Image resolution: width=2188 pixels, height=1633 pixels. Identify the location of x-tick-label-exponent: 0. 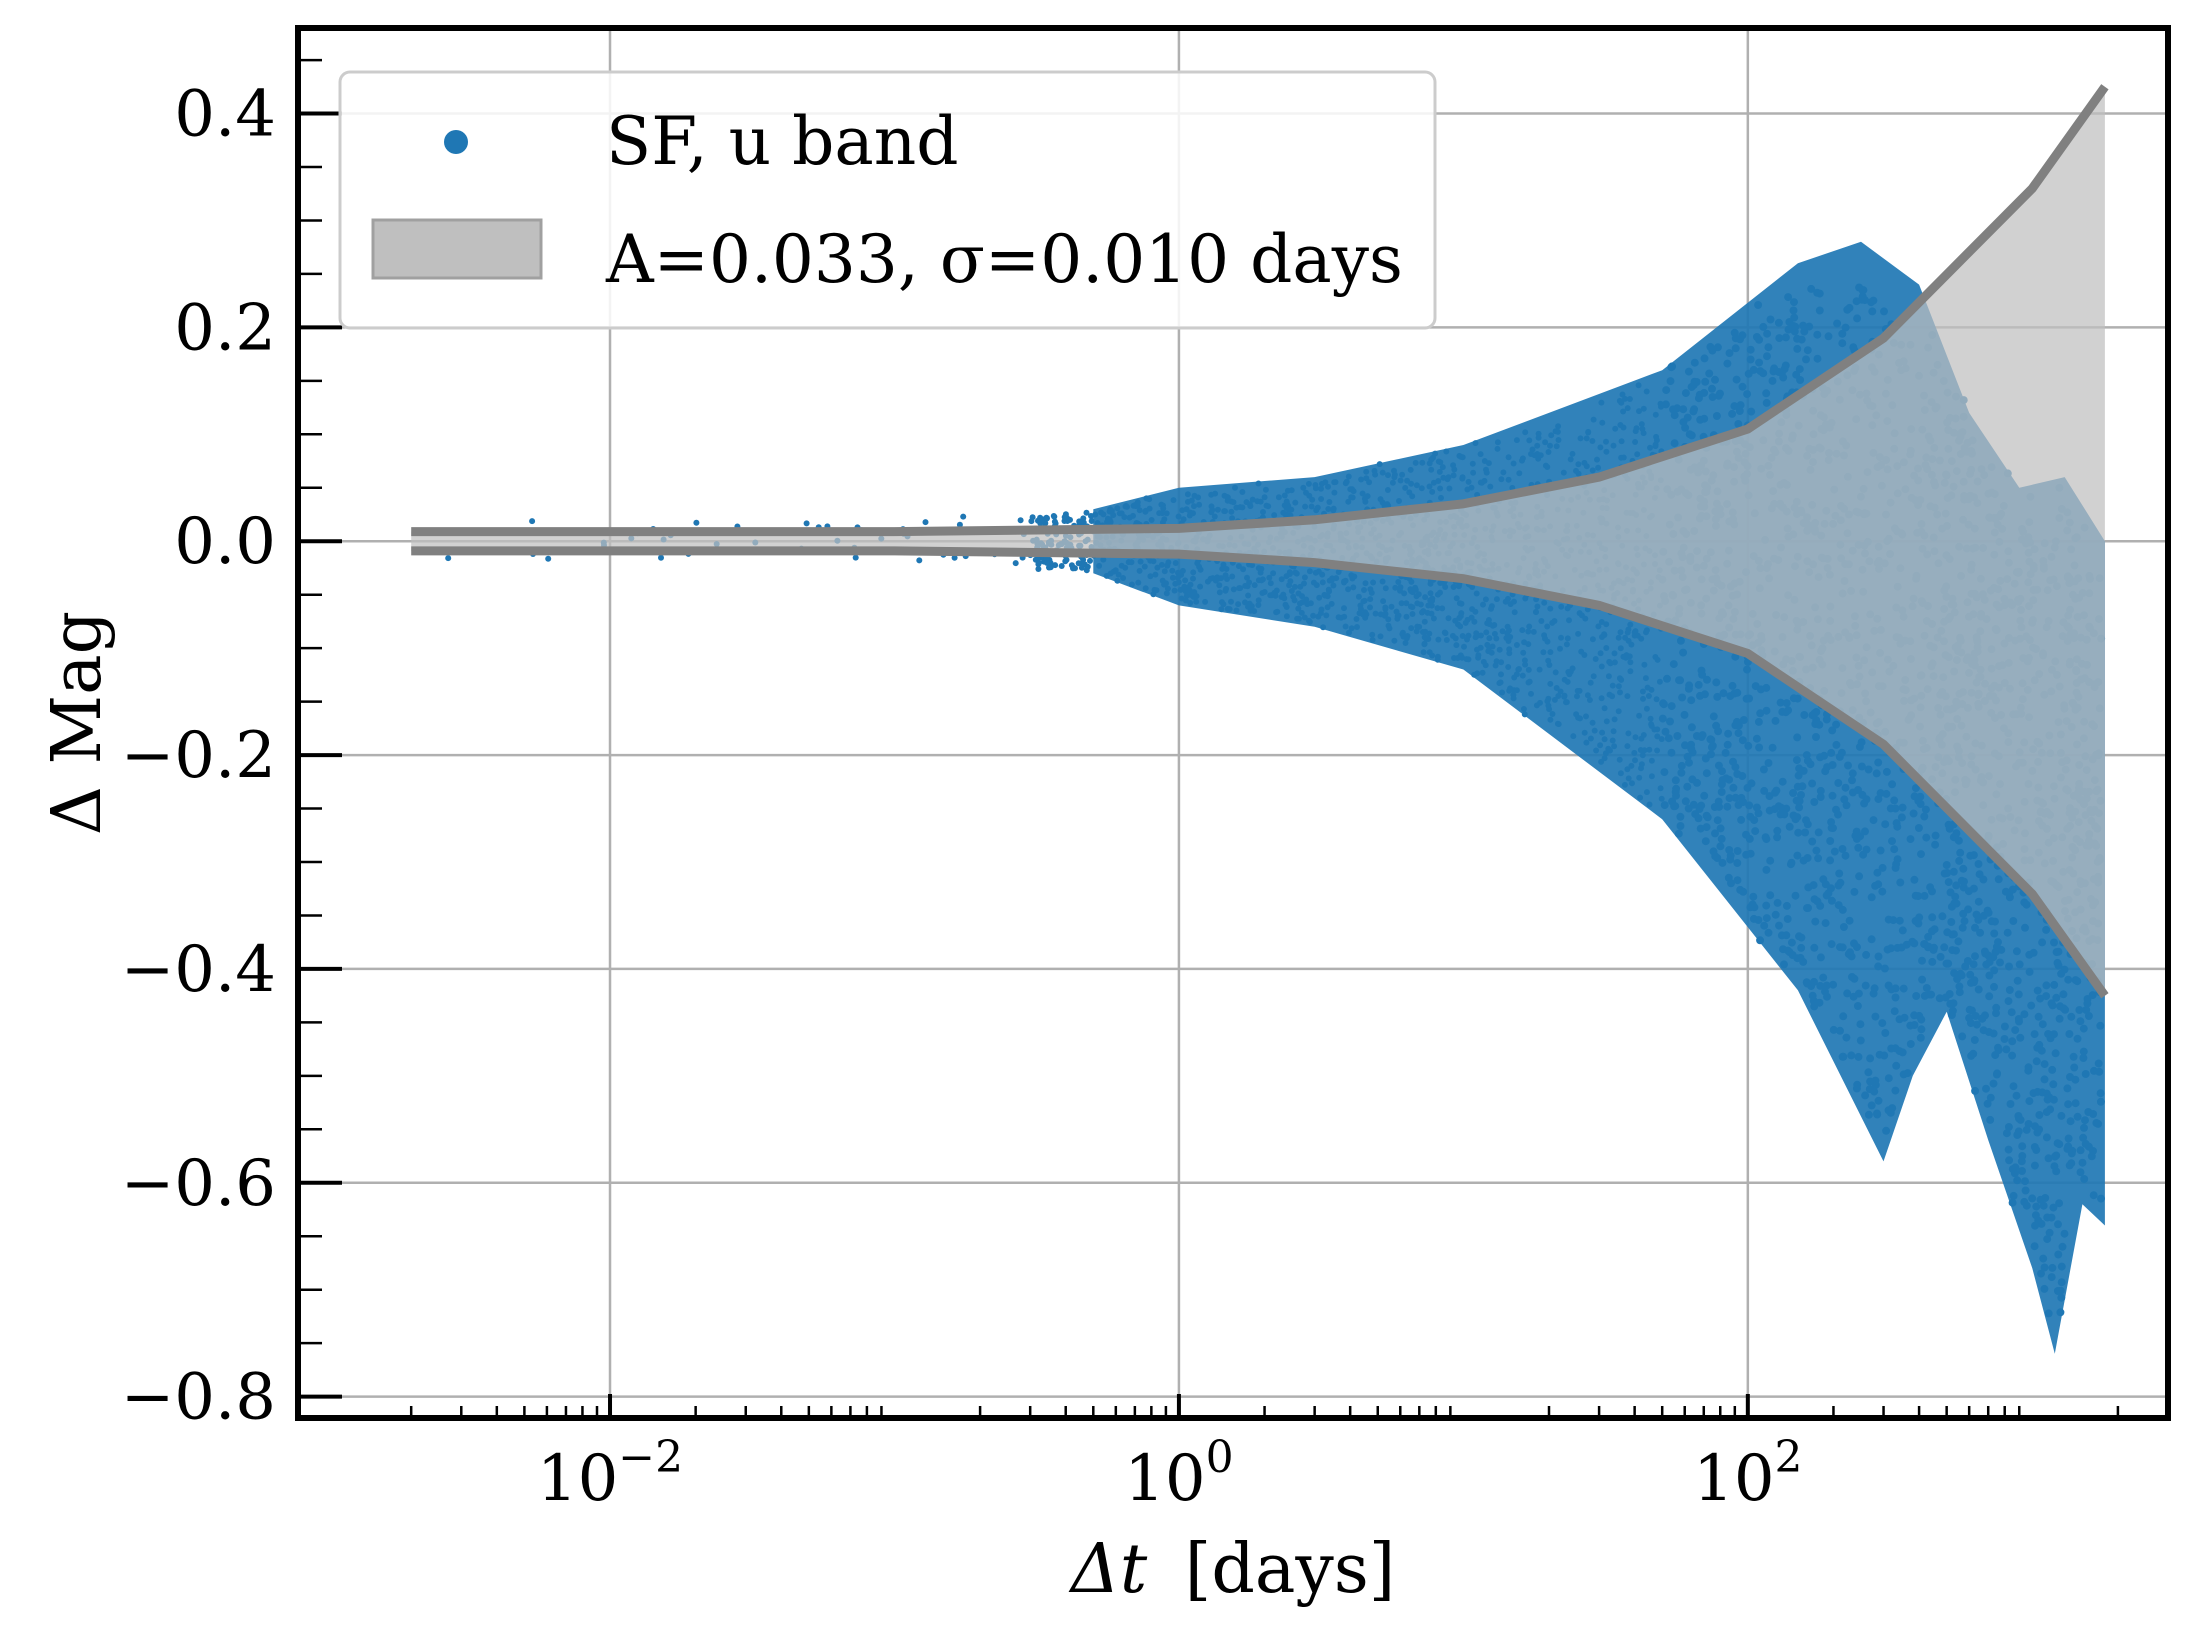
(1220, 1457).